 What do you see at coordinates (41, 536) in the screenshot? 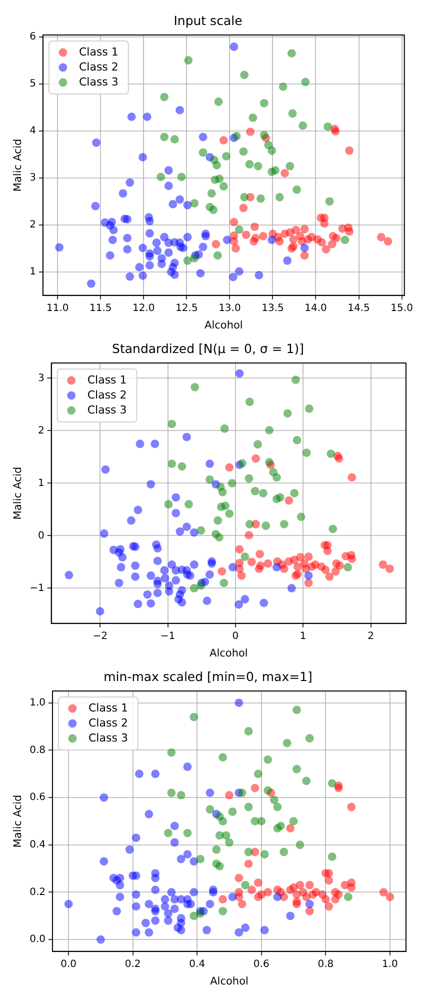
I see `y-tick-label: 0` at bounding box center [41, 536].